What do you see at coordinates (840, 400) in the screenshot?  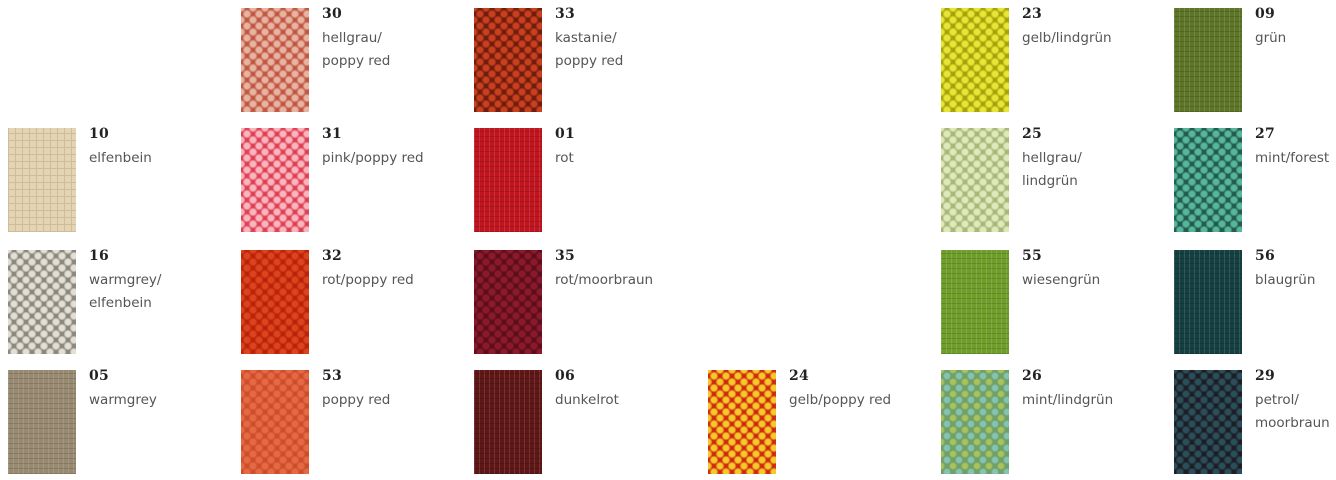 I see `swatch-color-name: gelb/poppy red` at bounding box center [840, 400].